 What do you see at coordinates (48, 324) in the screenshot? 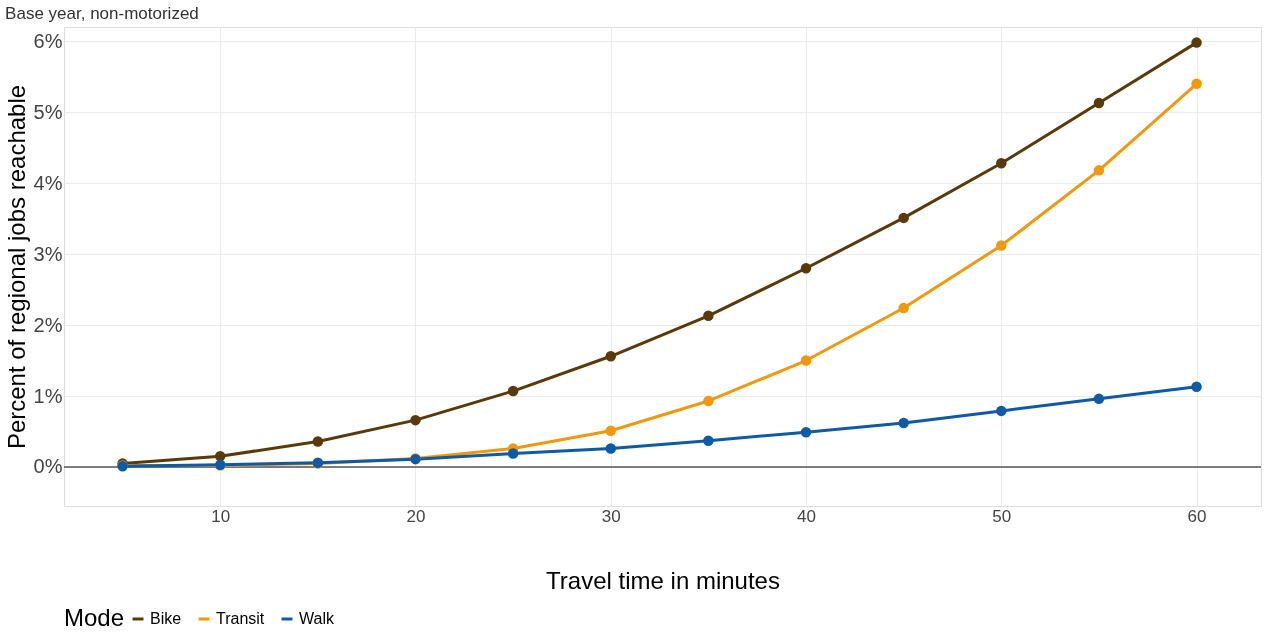
I see `y-tick-label: 2%` at bounding box center [48, 324].